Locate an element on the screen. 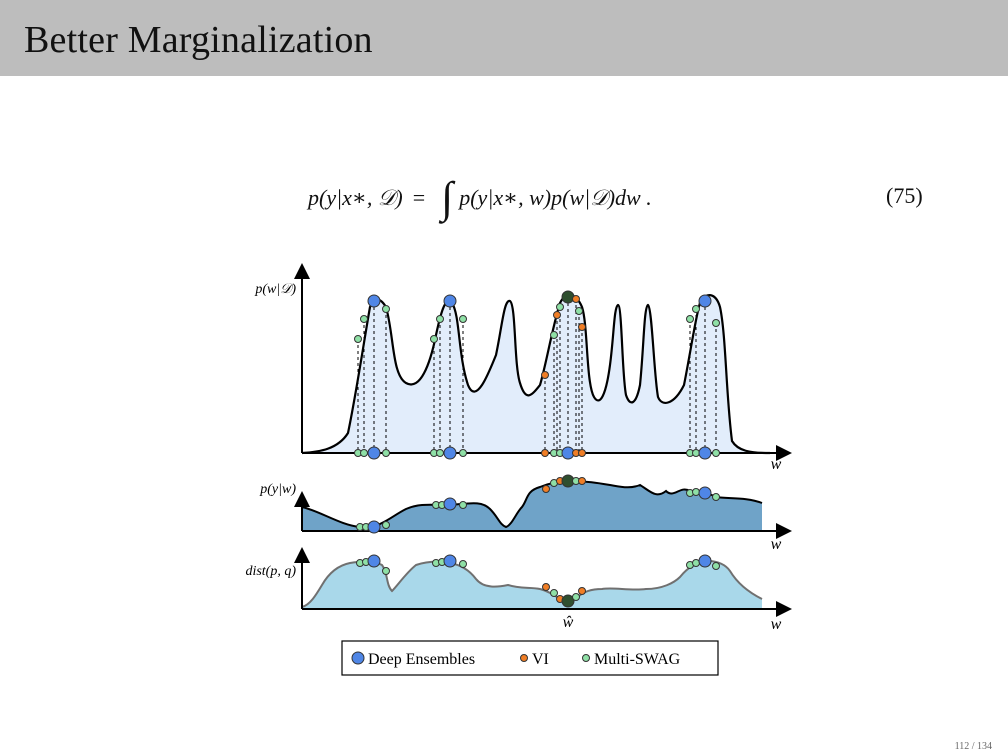  w-hat-label: ŵ is located at coordinates (568, 622).